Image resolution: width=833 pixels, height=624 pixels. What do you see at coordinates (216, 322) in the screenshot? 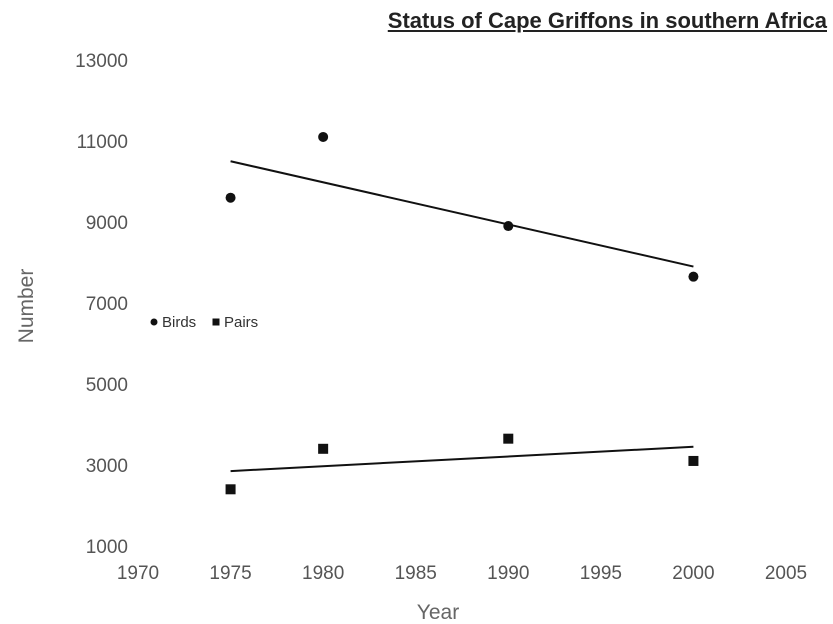
I see `legend-marker-pairs` at bounding box center [216, 322].